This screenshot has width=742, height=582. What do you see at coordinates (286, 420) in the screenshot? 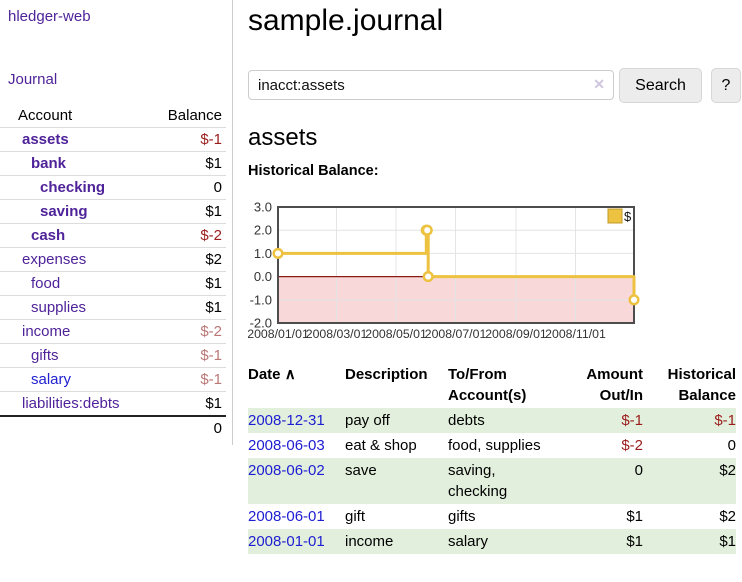
I see `transaction-date-link: 2008-12-31` at bounding box center [286, 420].